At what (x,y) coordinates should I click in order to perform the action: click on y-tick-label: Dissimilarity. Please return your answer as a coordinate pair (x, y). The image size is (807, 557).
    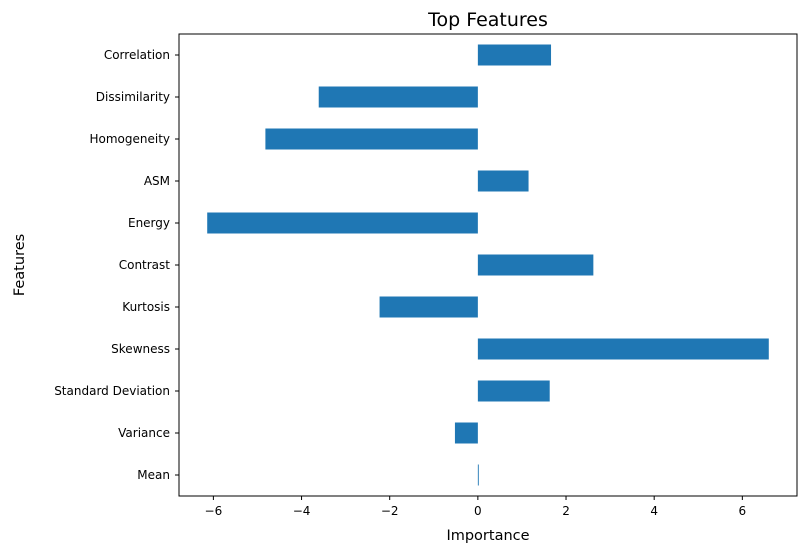
    Looking at the image, I should click on (133, 97).